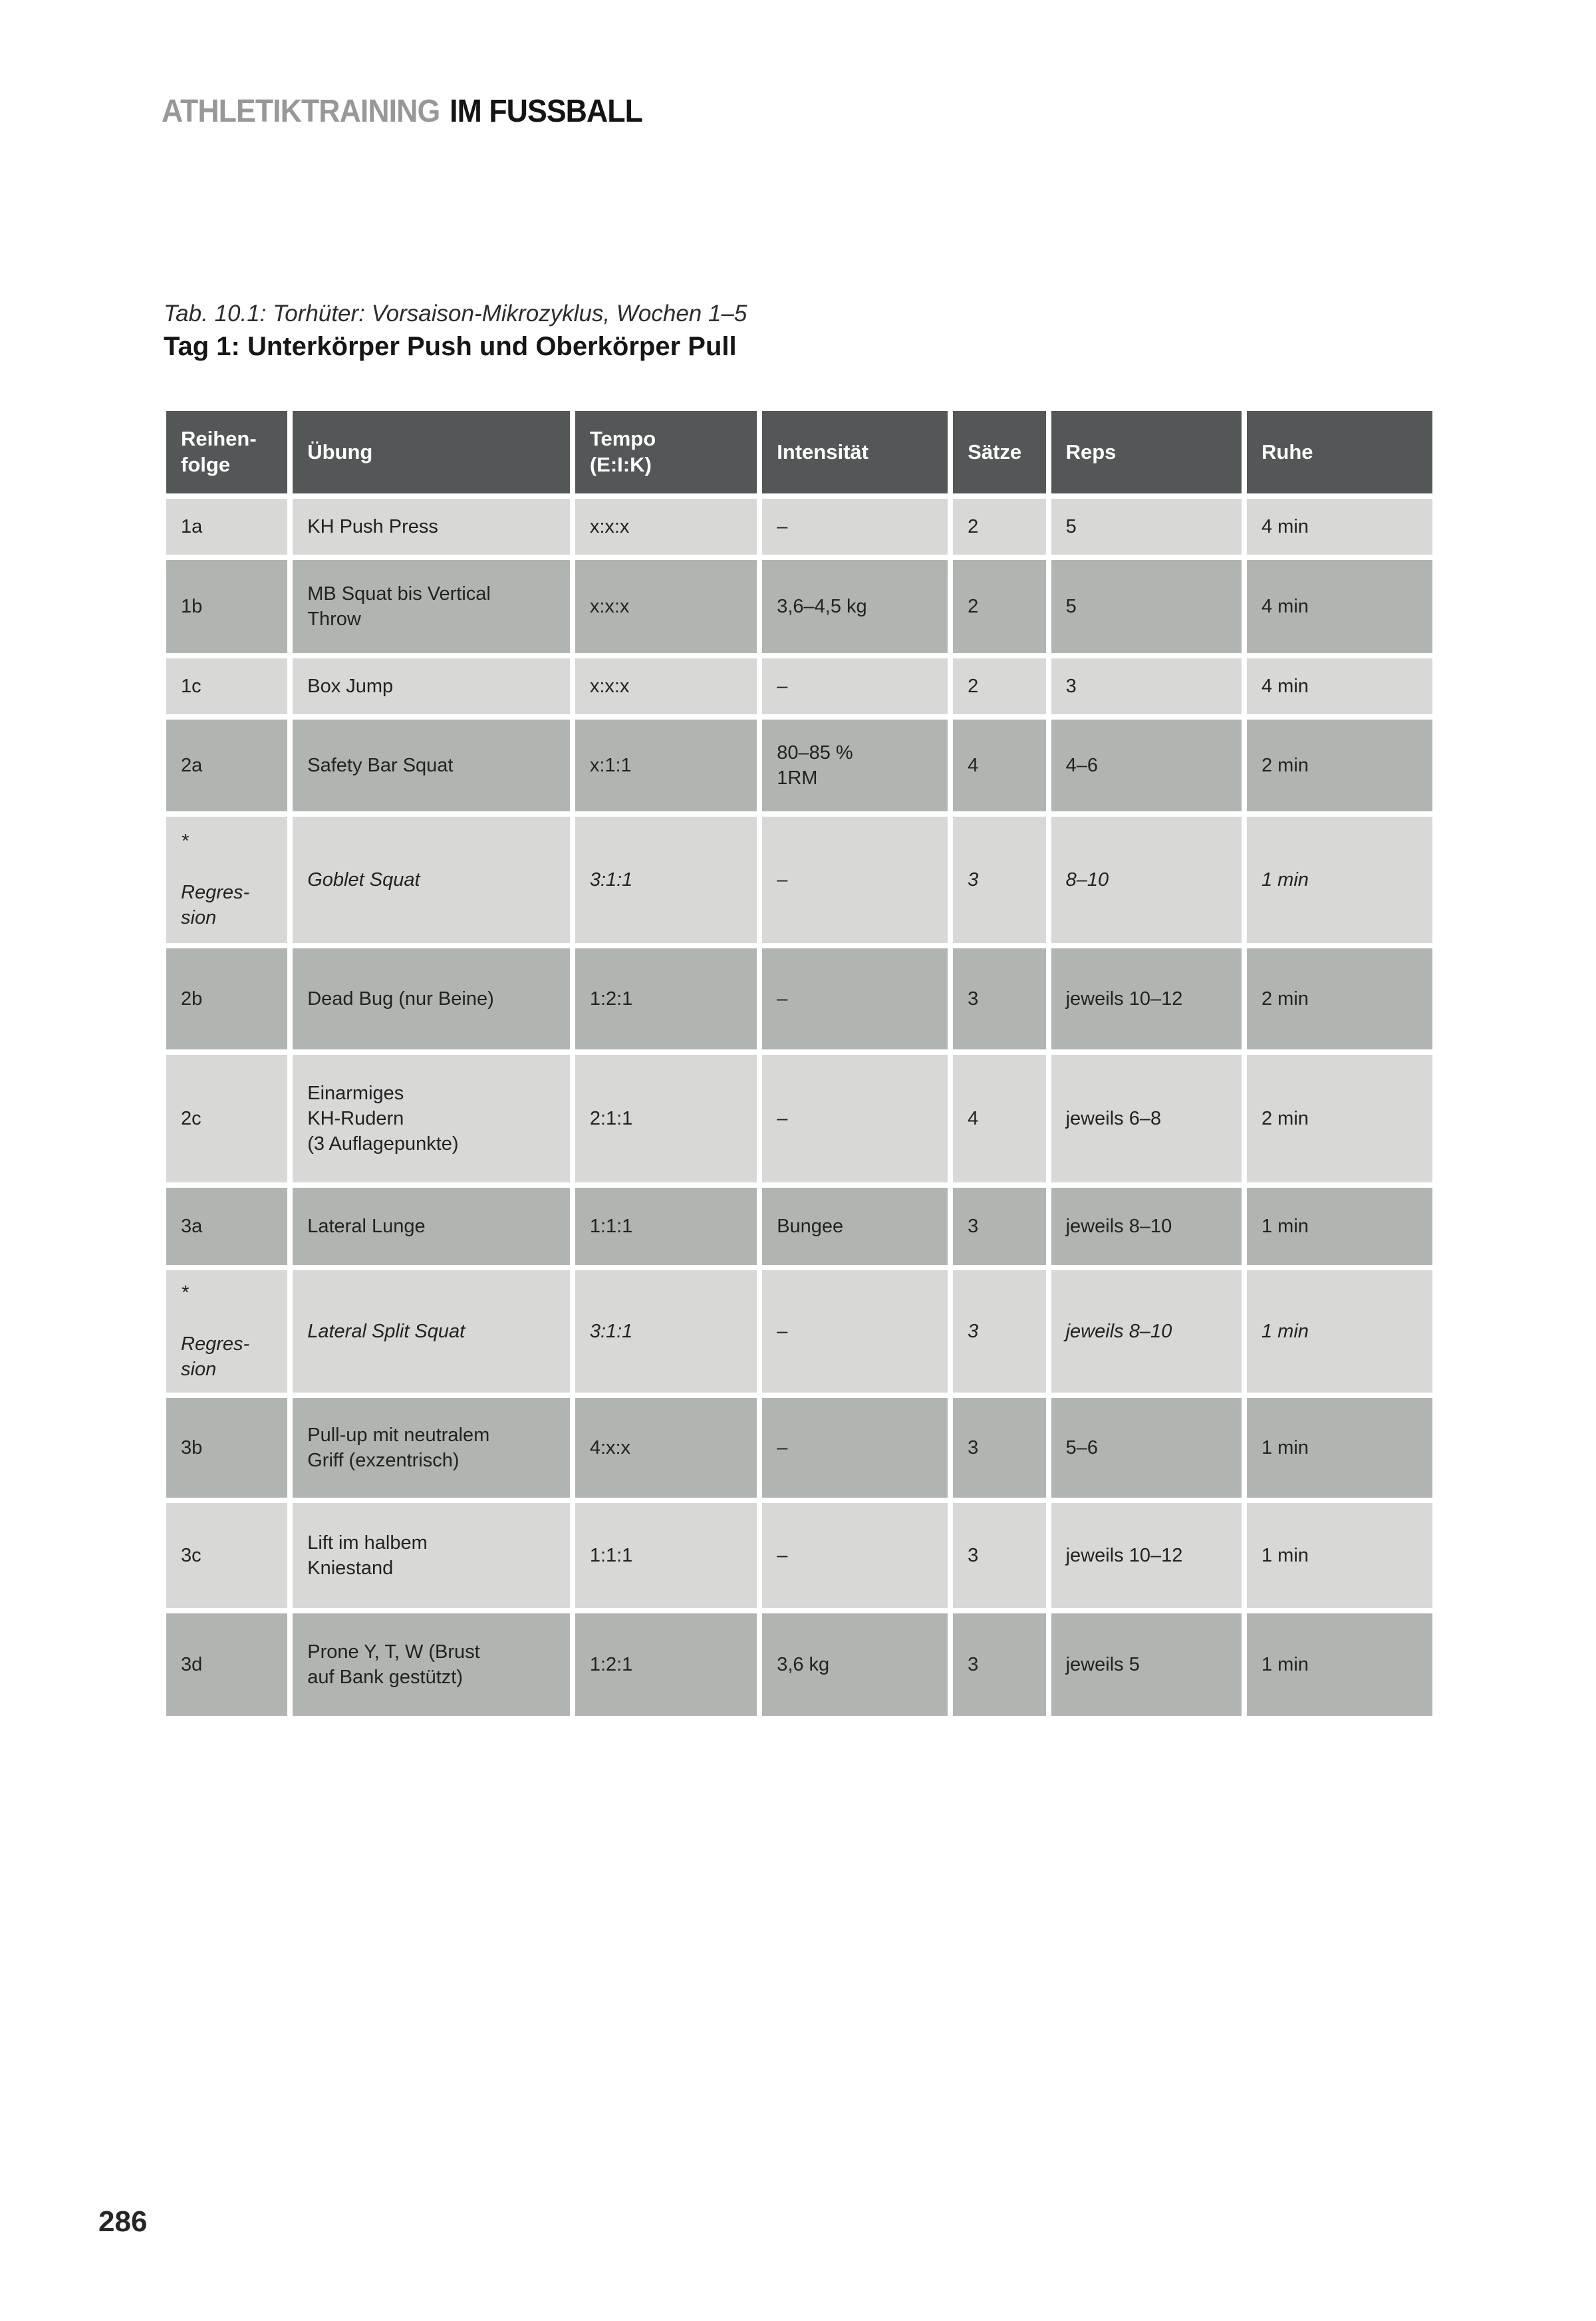 This screenshot has width=1596, height=2321. What do you see at coordinates (227, 1665) in the screenshot?
I see `cell-order: 3d` at bounding box center [227, 1665].